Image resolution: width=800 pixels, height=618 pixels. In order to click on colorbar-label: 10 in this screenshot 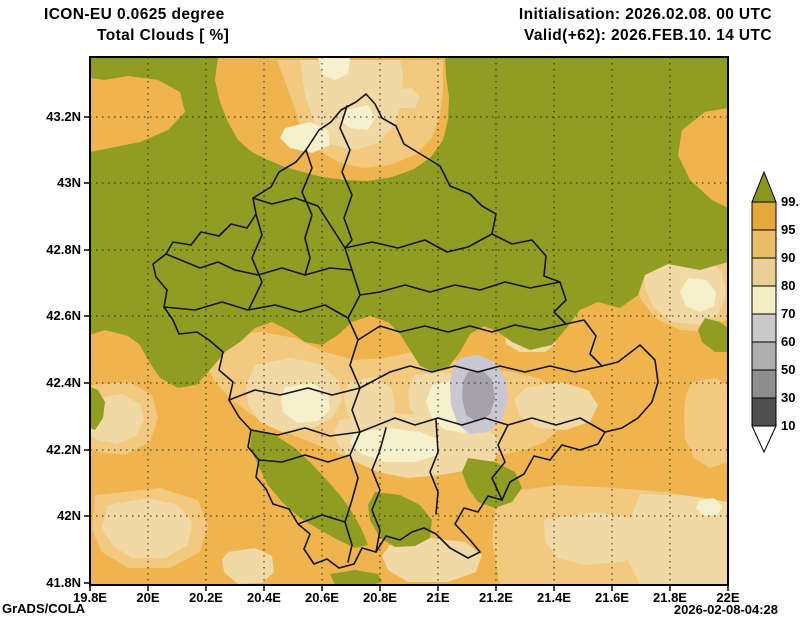, I will do `click(788, 425)`.